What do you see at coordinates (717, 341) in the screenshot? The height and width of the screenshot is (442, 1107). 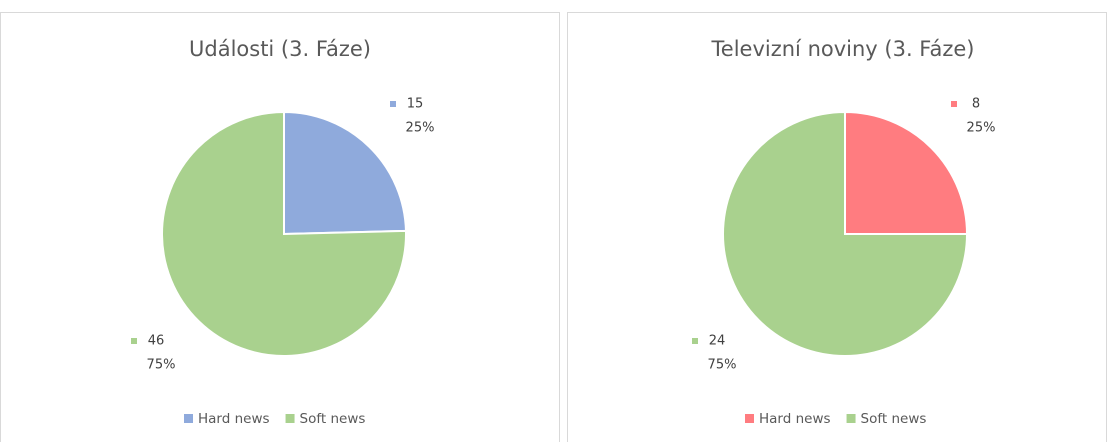 I see `data-label: 24` at bounding box center [717, 341].